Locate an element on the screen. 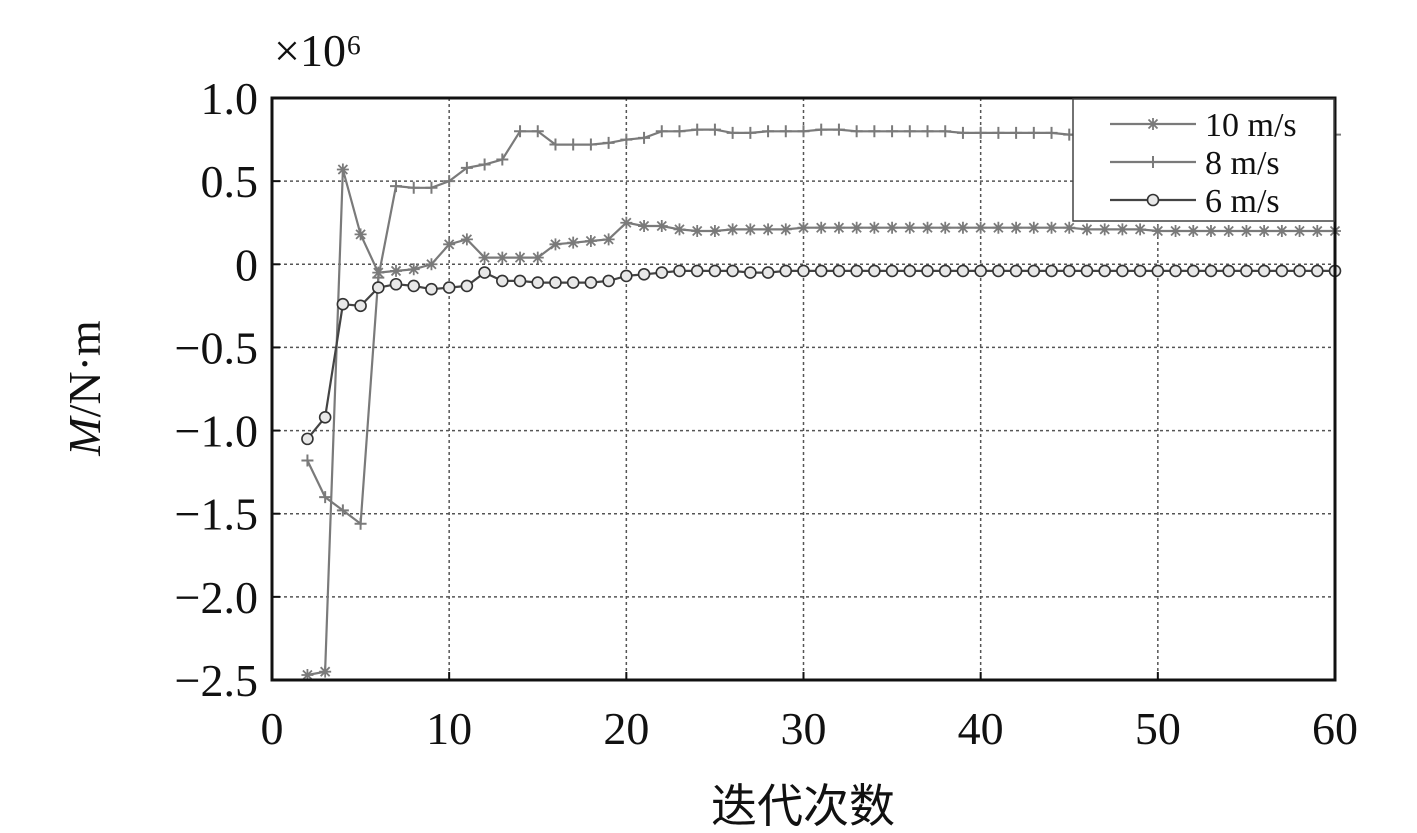  y-tick-label: 1.0 is located at coordinates (230, 98).